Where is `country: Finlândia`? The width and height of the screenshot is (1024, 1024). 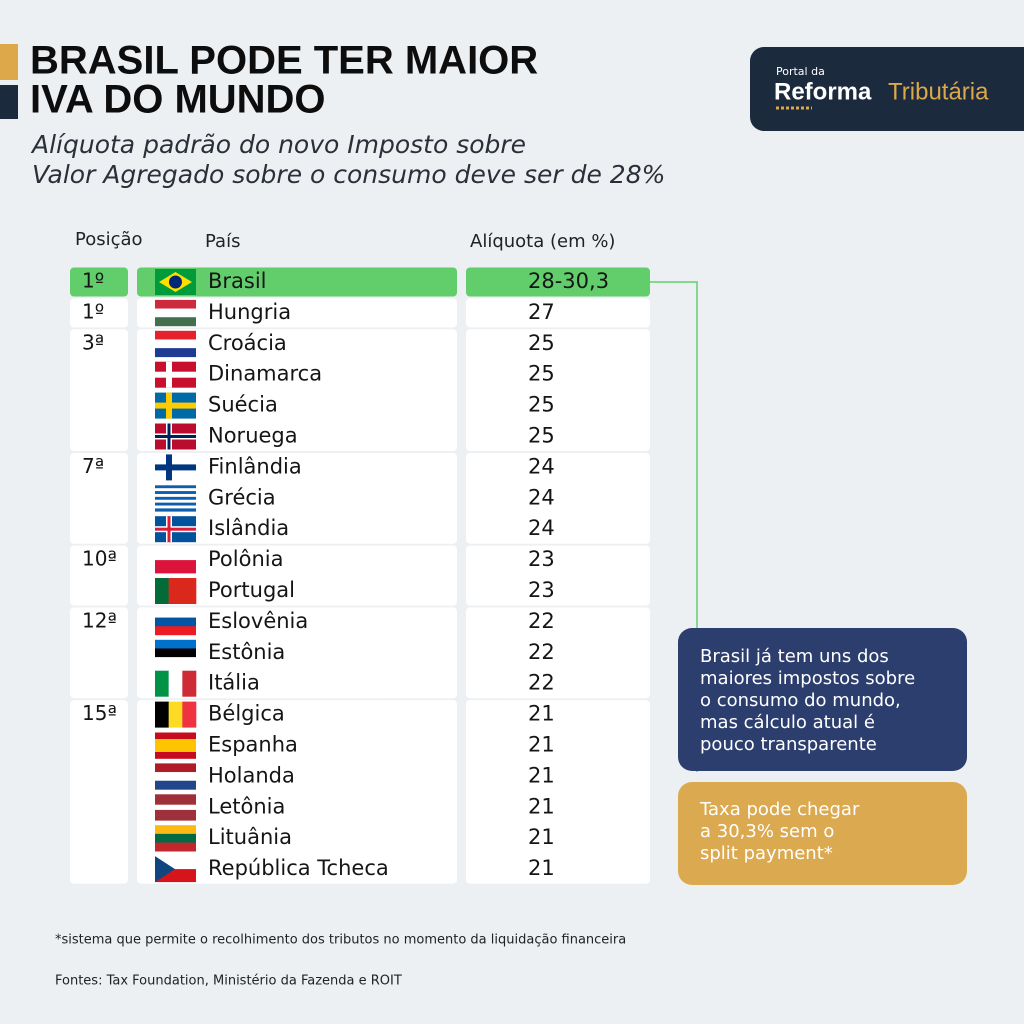 country: Finlândia is located at coordinates (255, 466).